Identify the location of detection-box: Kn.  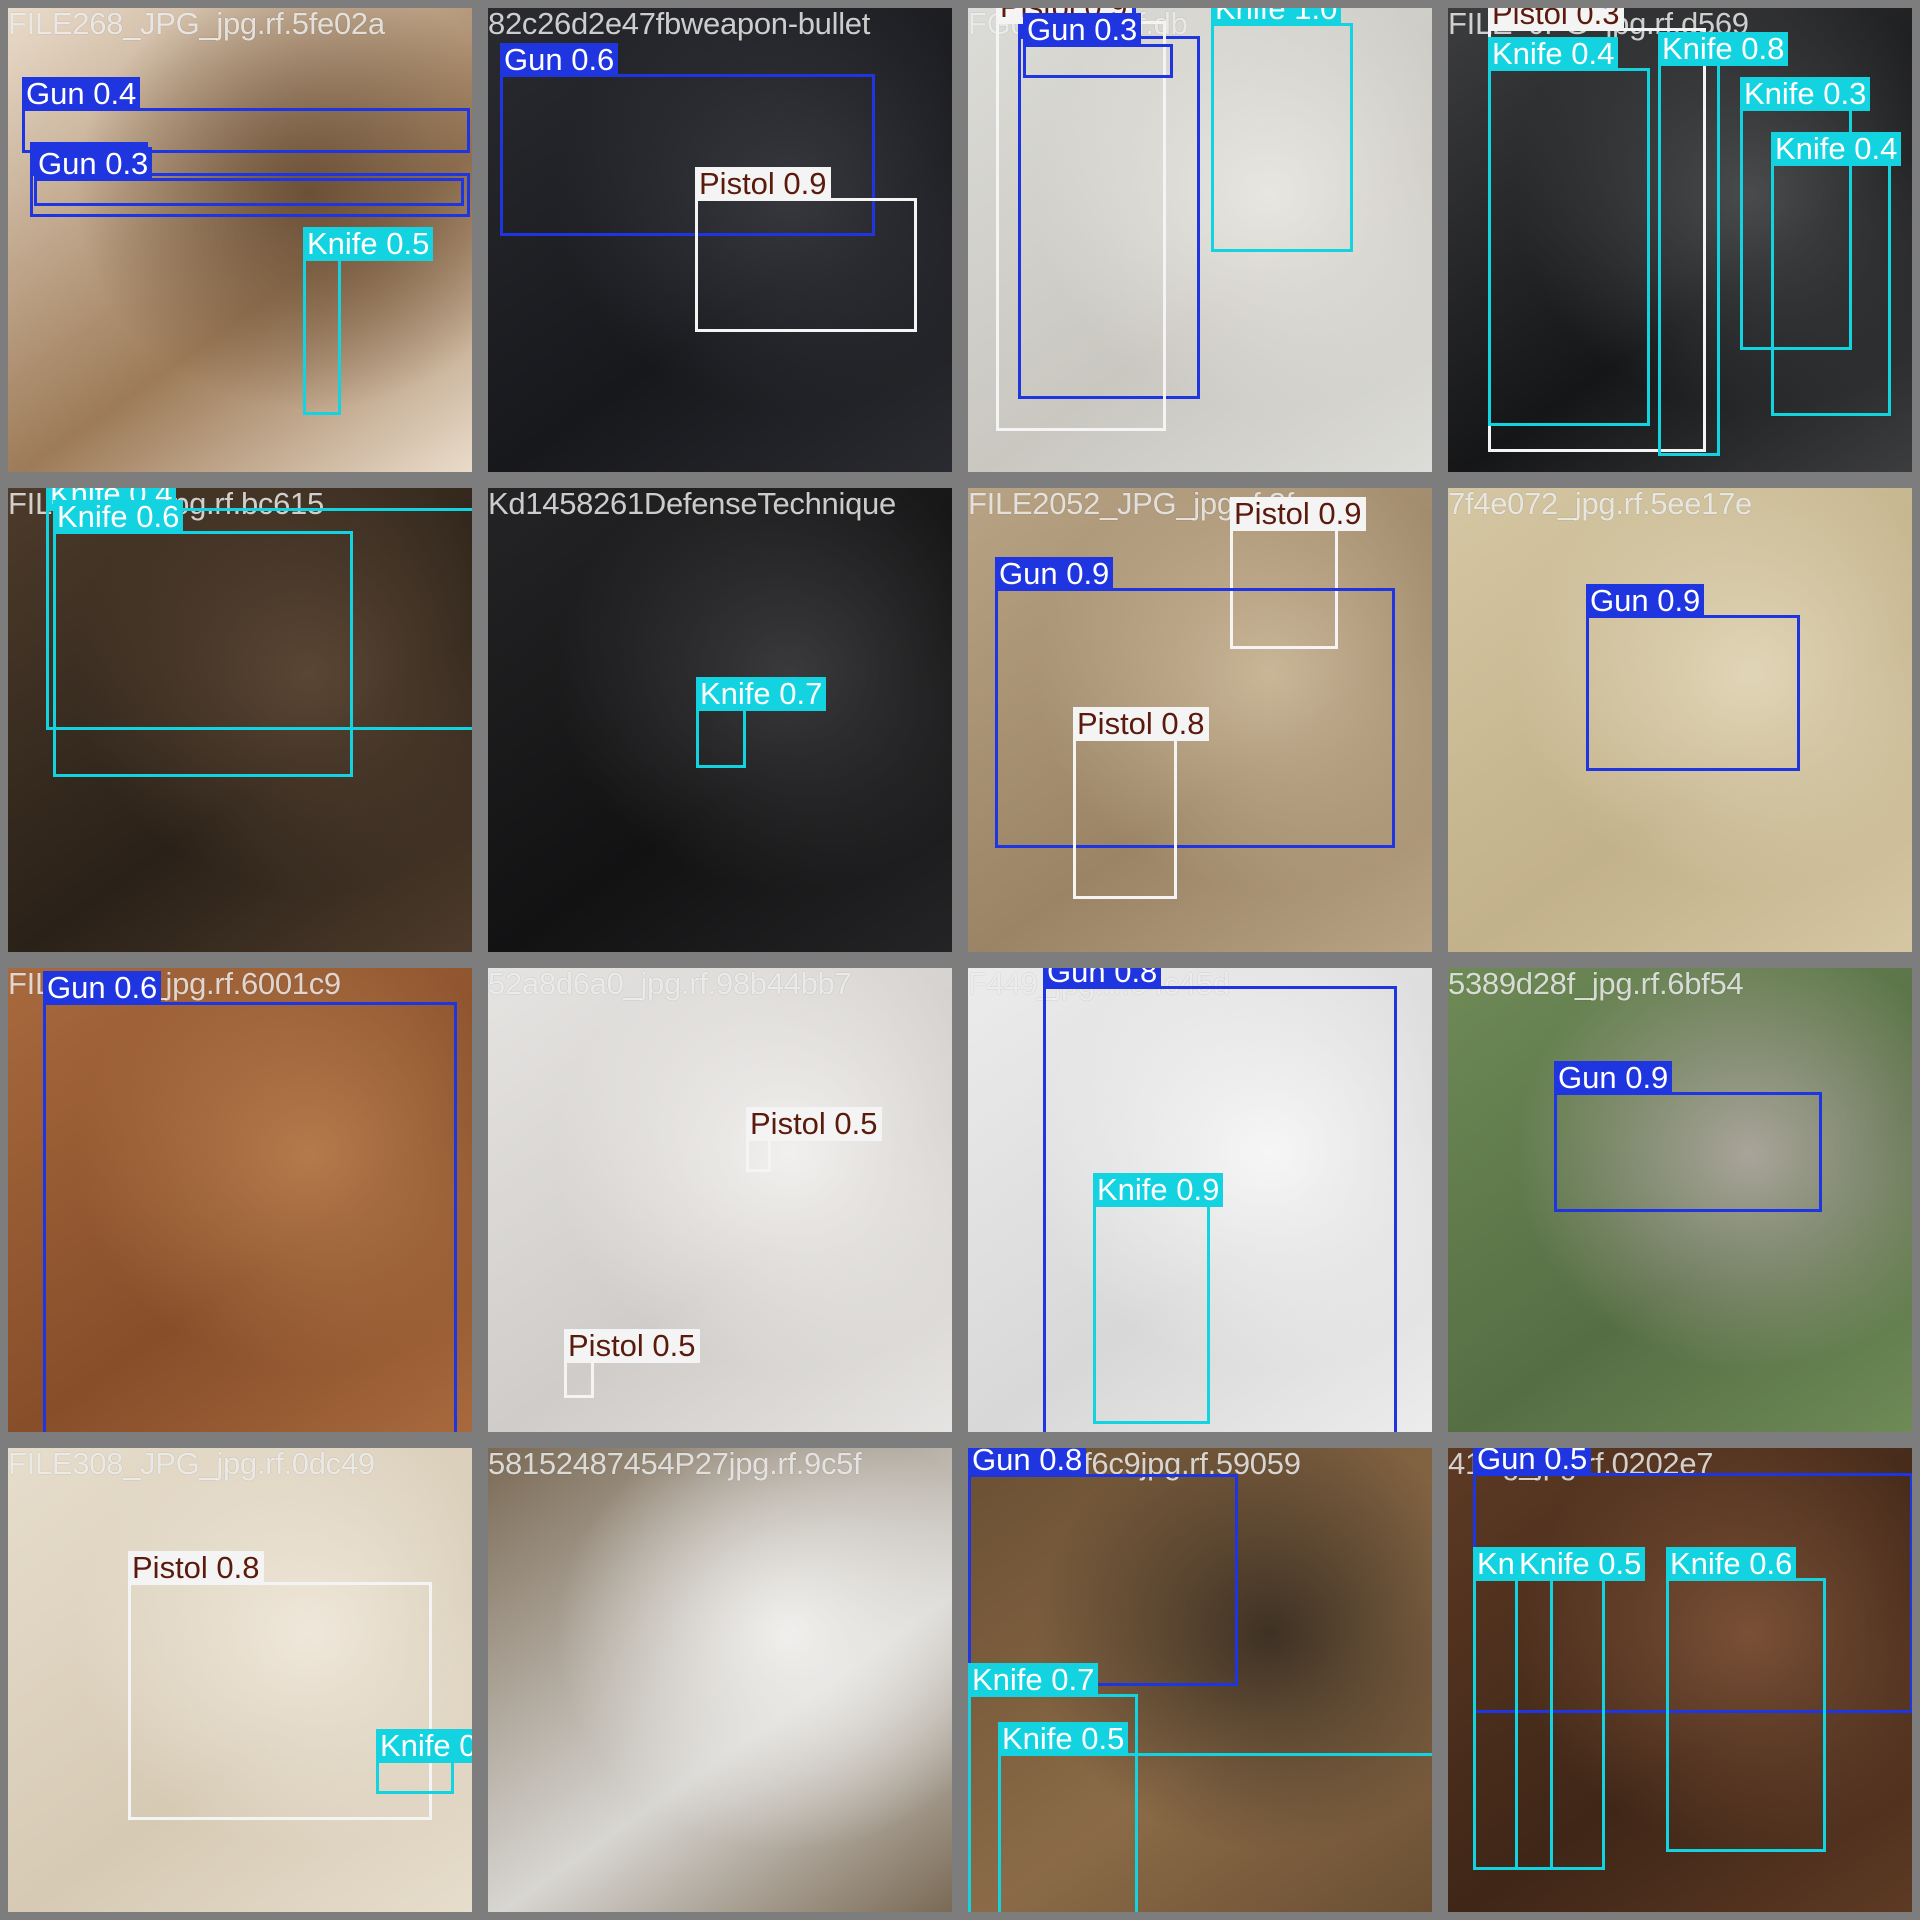
(1513, 1708).